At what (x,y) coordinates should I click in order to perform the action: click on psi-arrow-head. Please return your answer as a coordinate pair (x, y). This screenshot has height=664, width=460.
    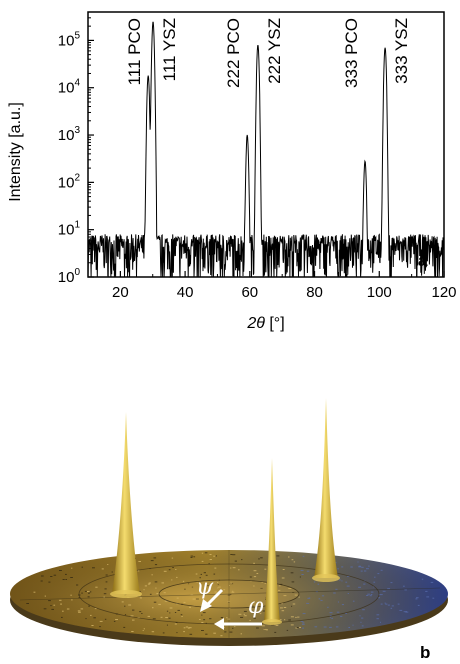
    Looking at the image, I should click on (206, 605).